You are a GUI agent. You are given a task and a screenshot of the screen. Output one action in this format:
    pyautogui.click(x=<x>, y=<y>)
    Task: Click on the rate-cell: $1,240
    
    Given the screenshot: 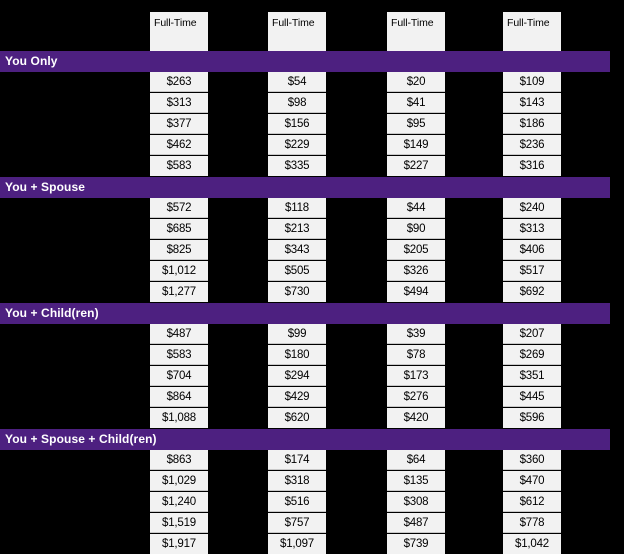 What is the action you would take?
    pyautogui.click(x=179, y=502)
    